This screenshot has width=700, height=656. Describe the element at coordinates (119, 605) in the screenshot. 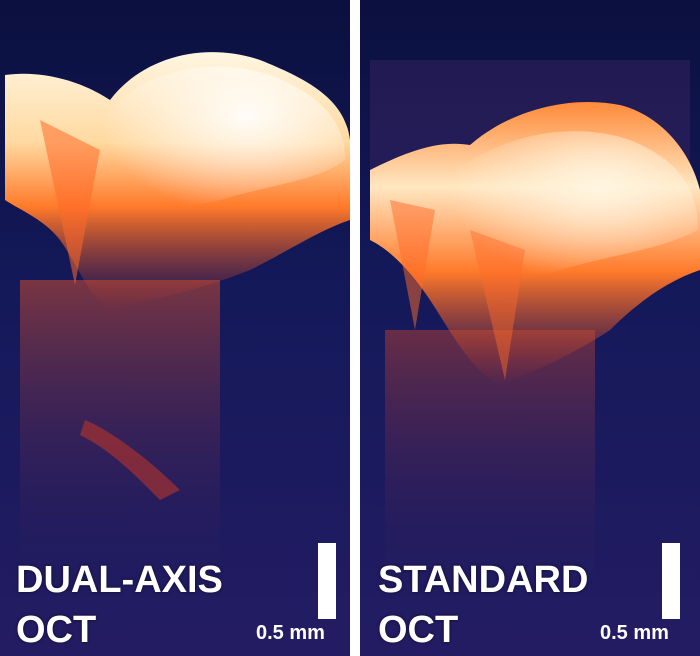

I see `dual-axis-oct-label: DUAL-AXIS OCT` at that location.